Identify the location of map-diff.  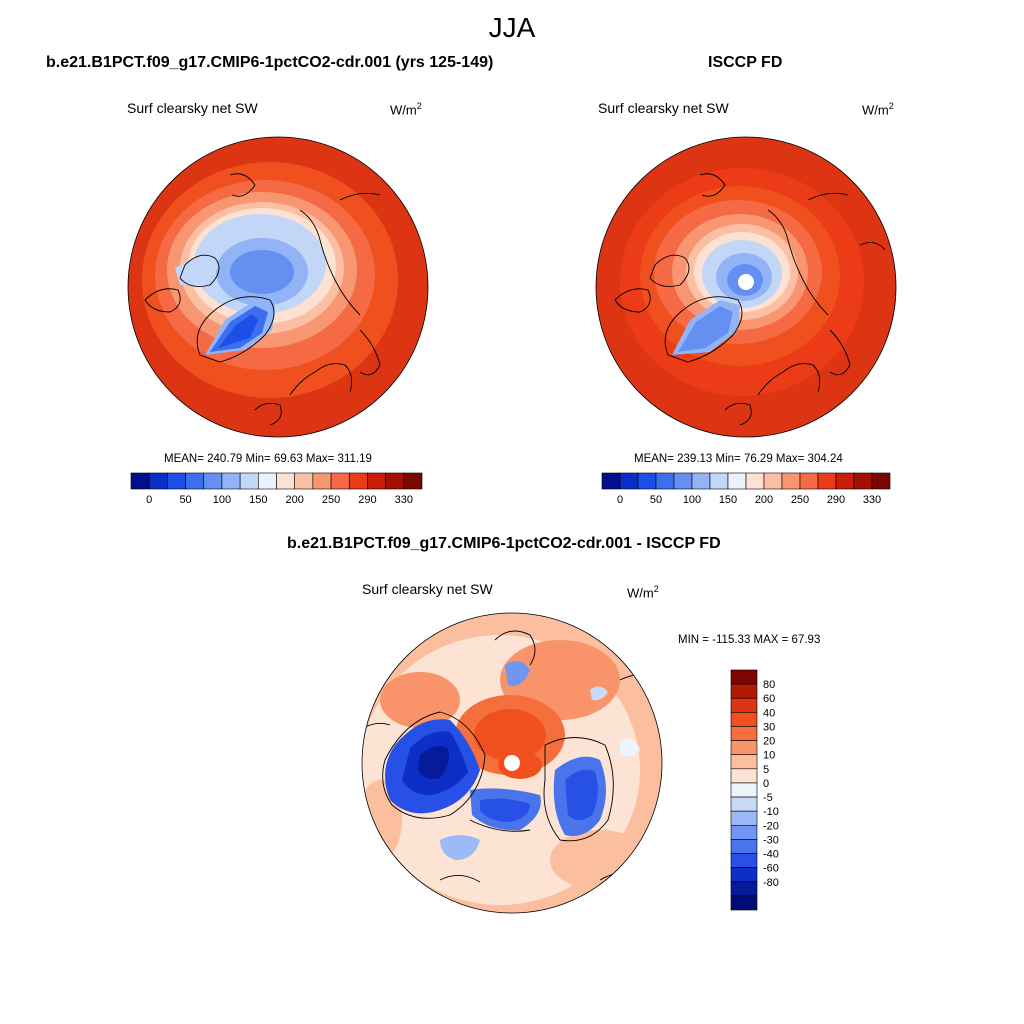
(512, 763).